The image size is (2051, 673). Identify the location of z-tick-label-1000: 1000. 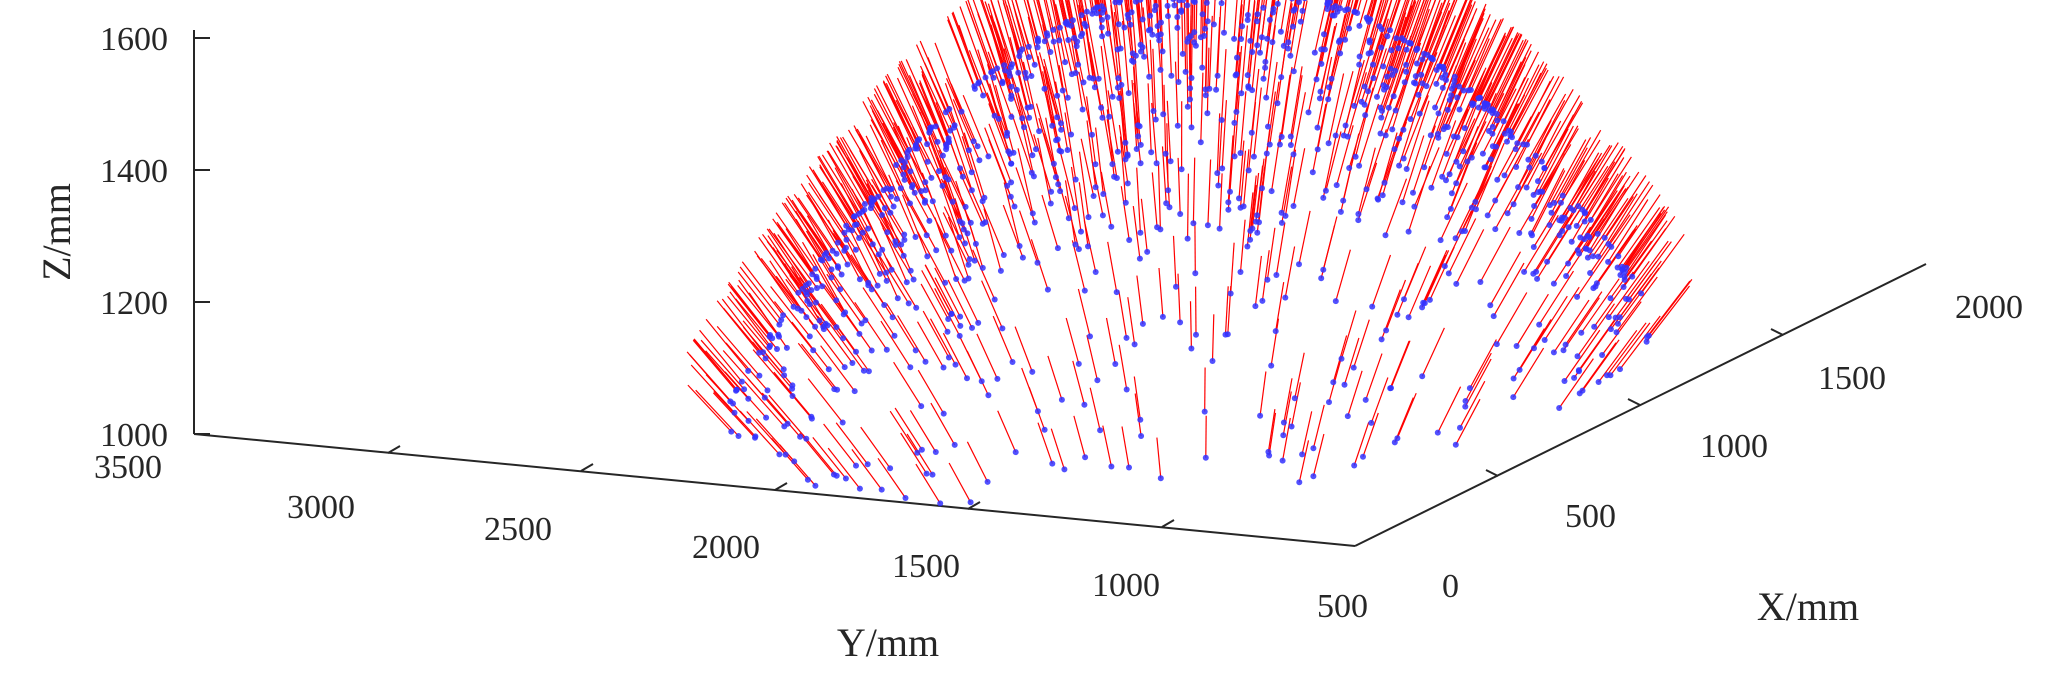
(134, 435).